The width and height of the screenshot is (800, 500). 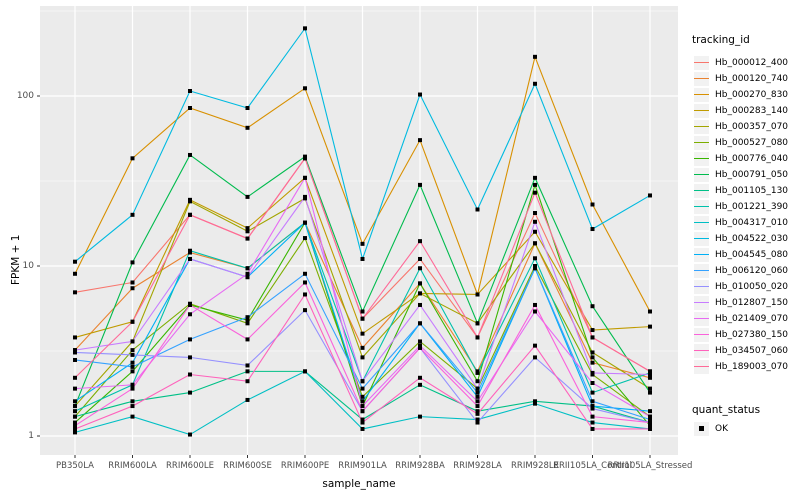 I want to click on y-tick-label: 10, so click(x=28, y=266).